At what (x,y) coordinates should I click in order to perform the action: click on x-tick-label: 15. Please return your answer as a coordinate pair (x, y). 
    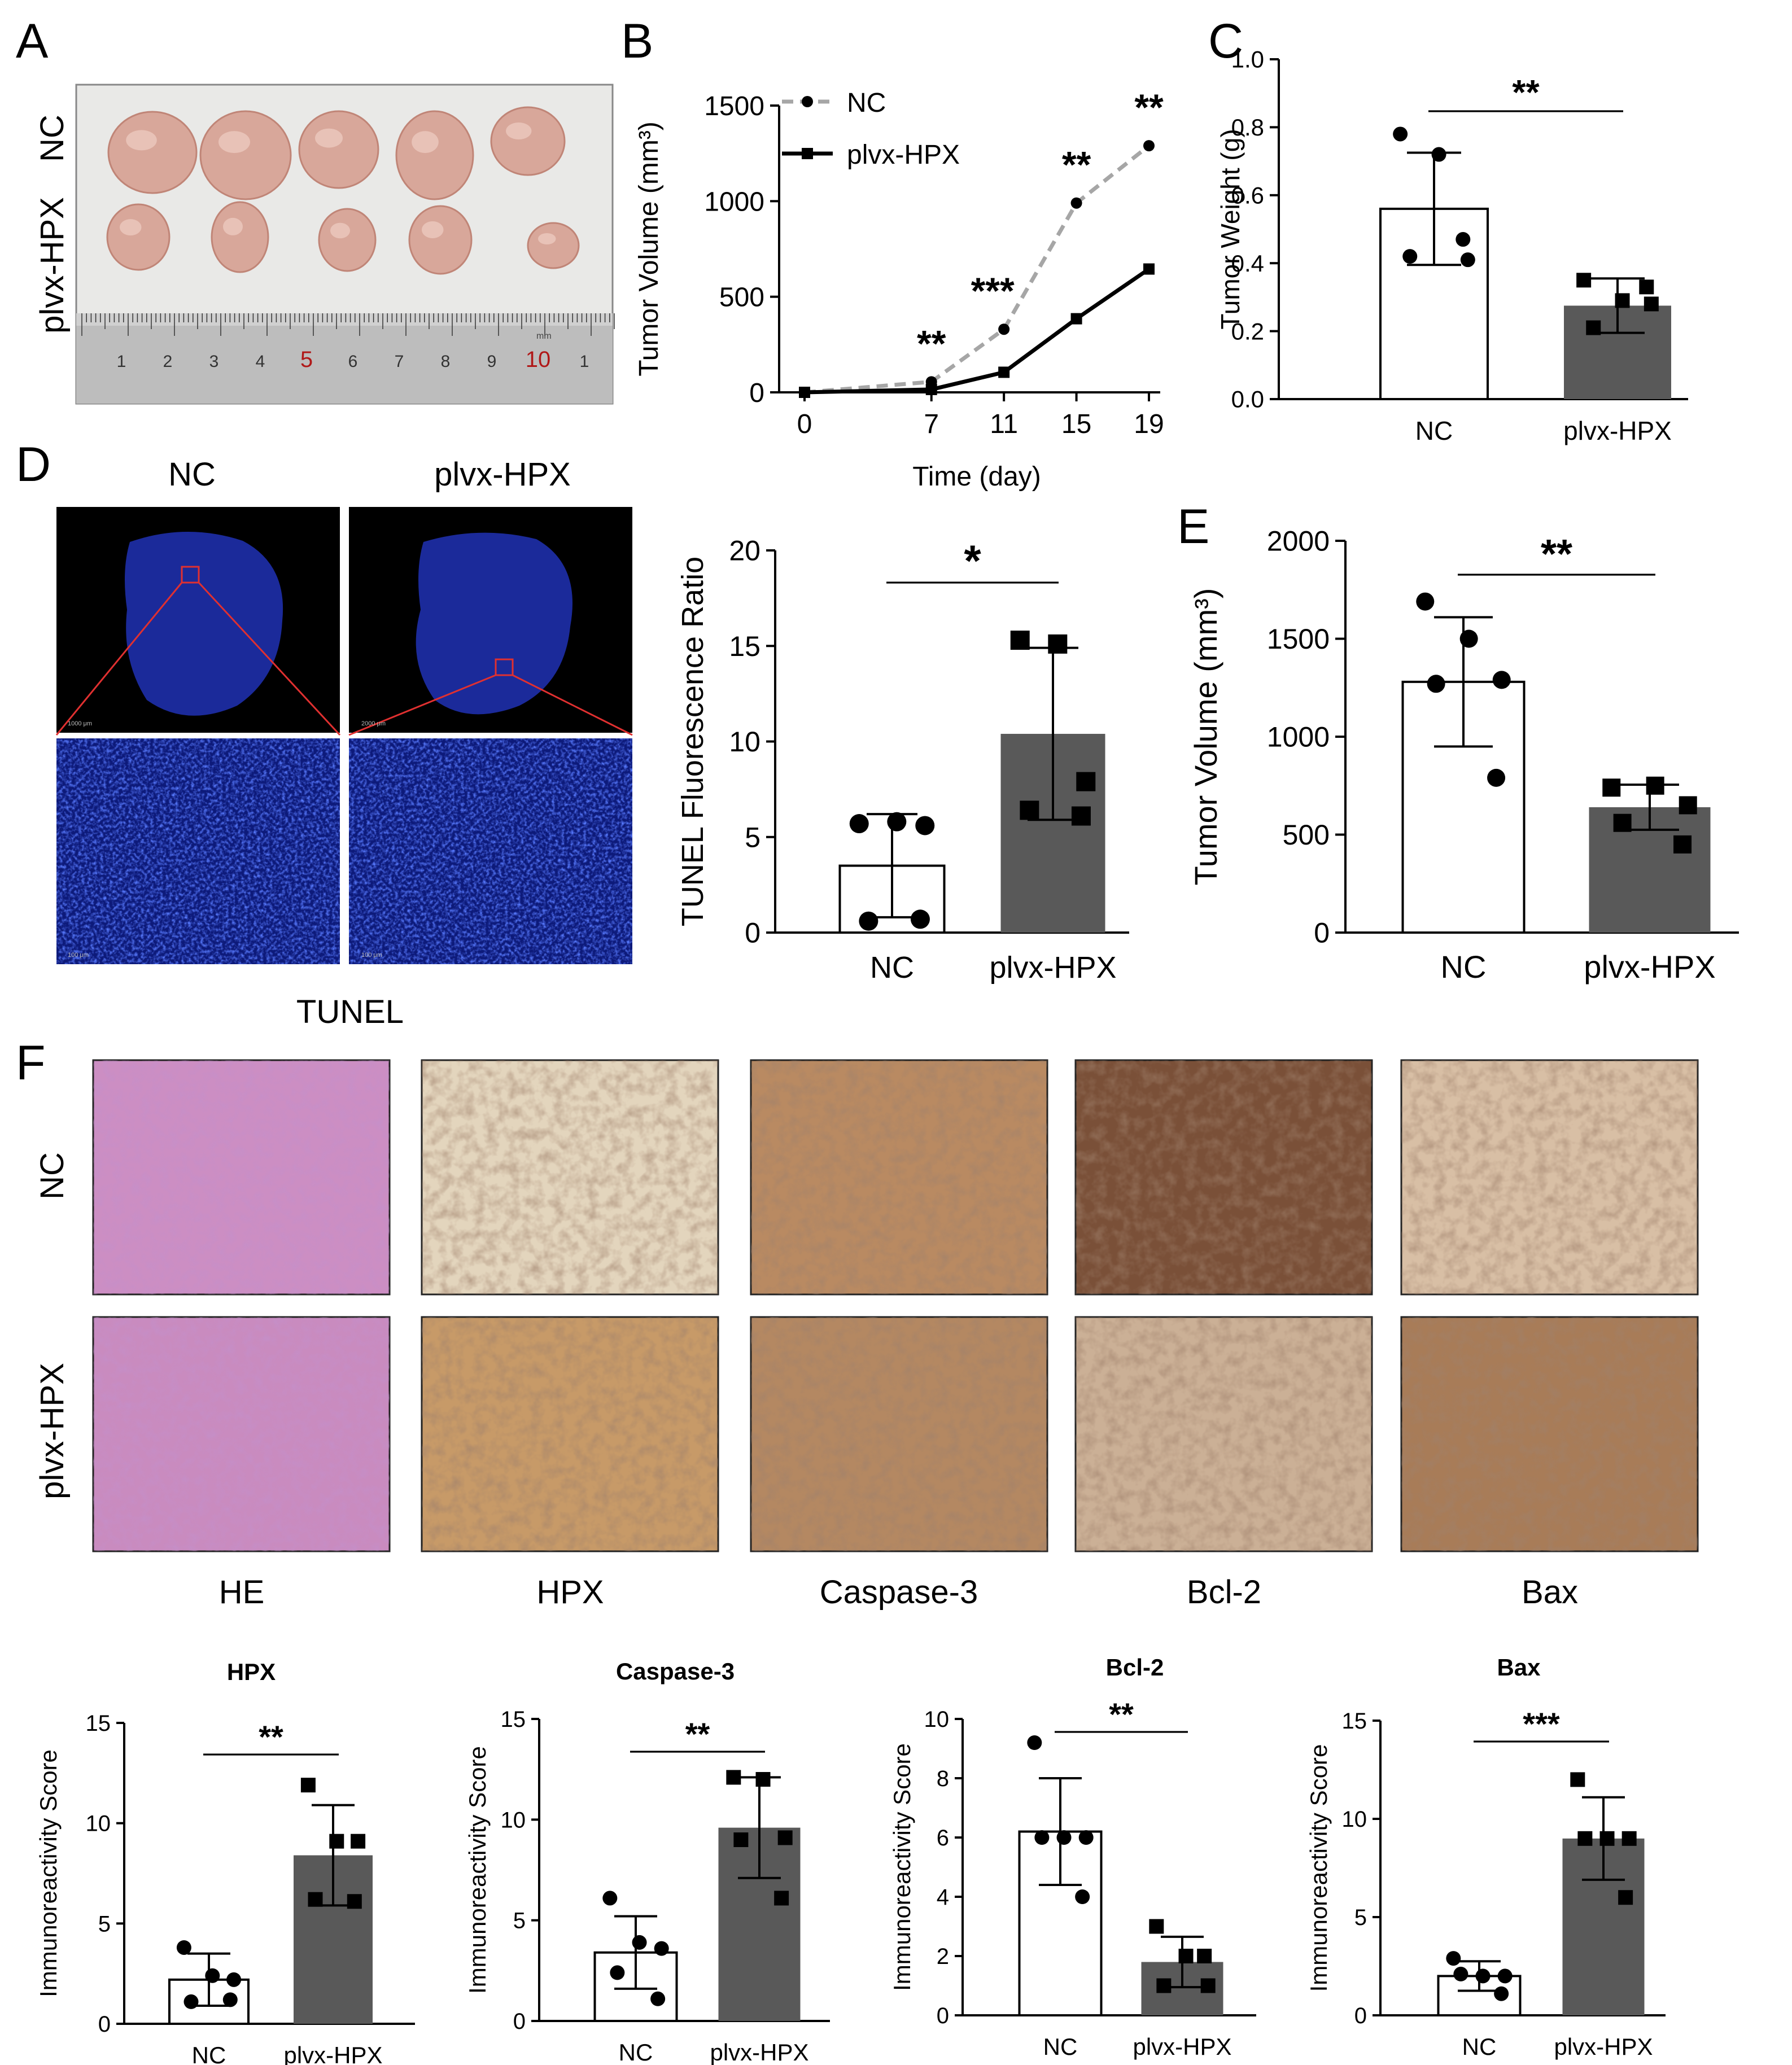
    Looking at the image, I should click on (1076, 424).